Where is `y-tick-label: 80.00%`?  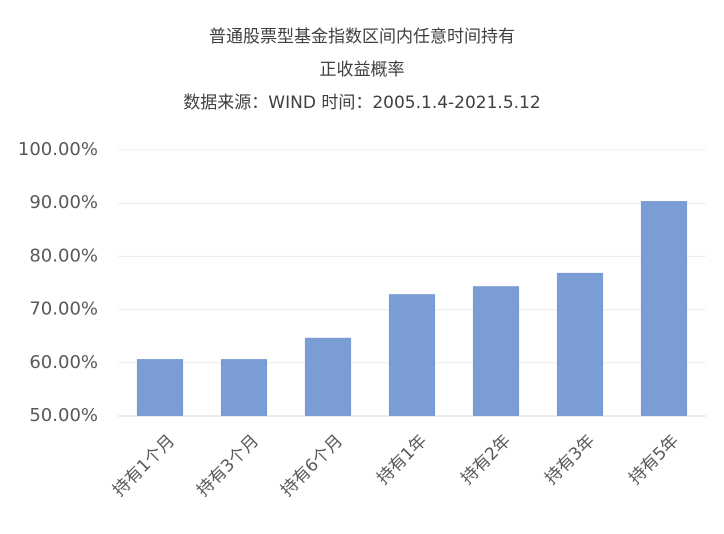
y-tick-label: 80.00% is located at coordinates (63, 255).